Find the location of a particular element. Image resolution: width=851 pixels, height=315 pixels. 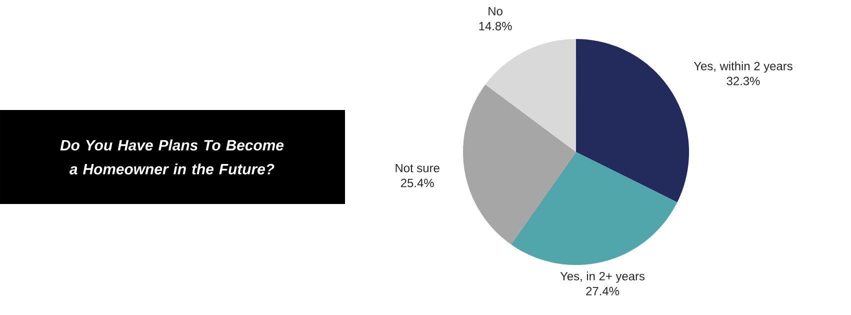

data-label: 25.4% is located at coordinates (417, 183).